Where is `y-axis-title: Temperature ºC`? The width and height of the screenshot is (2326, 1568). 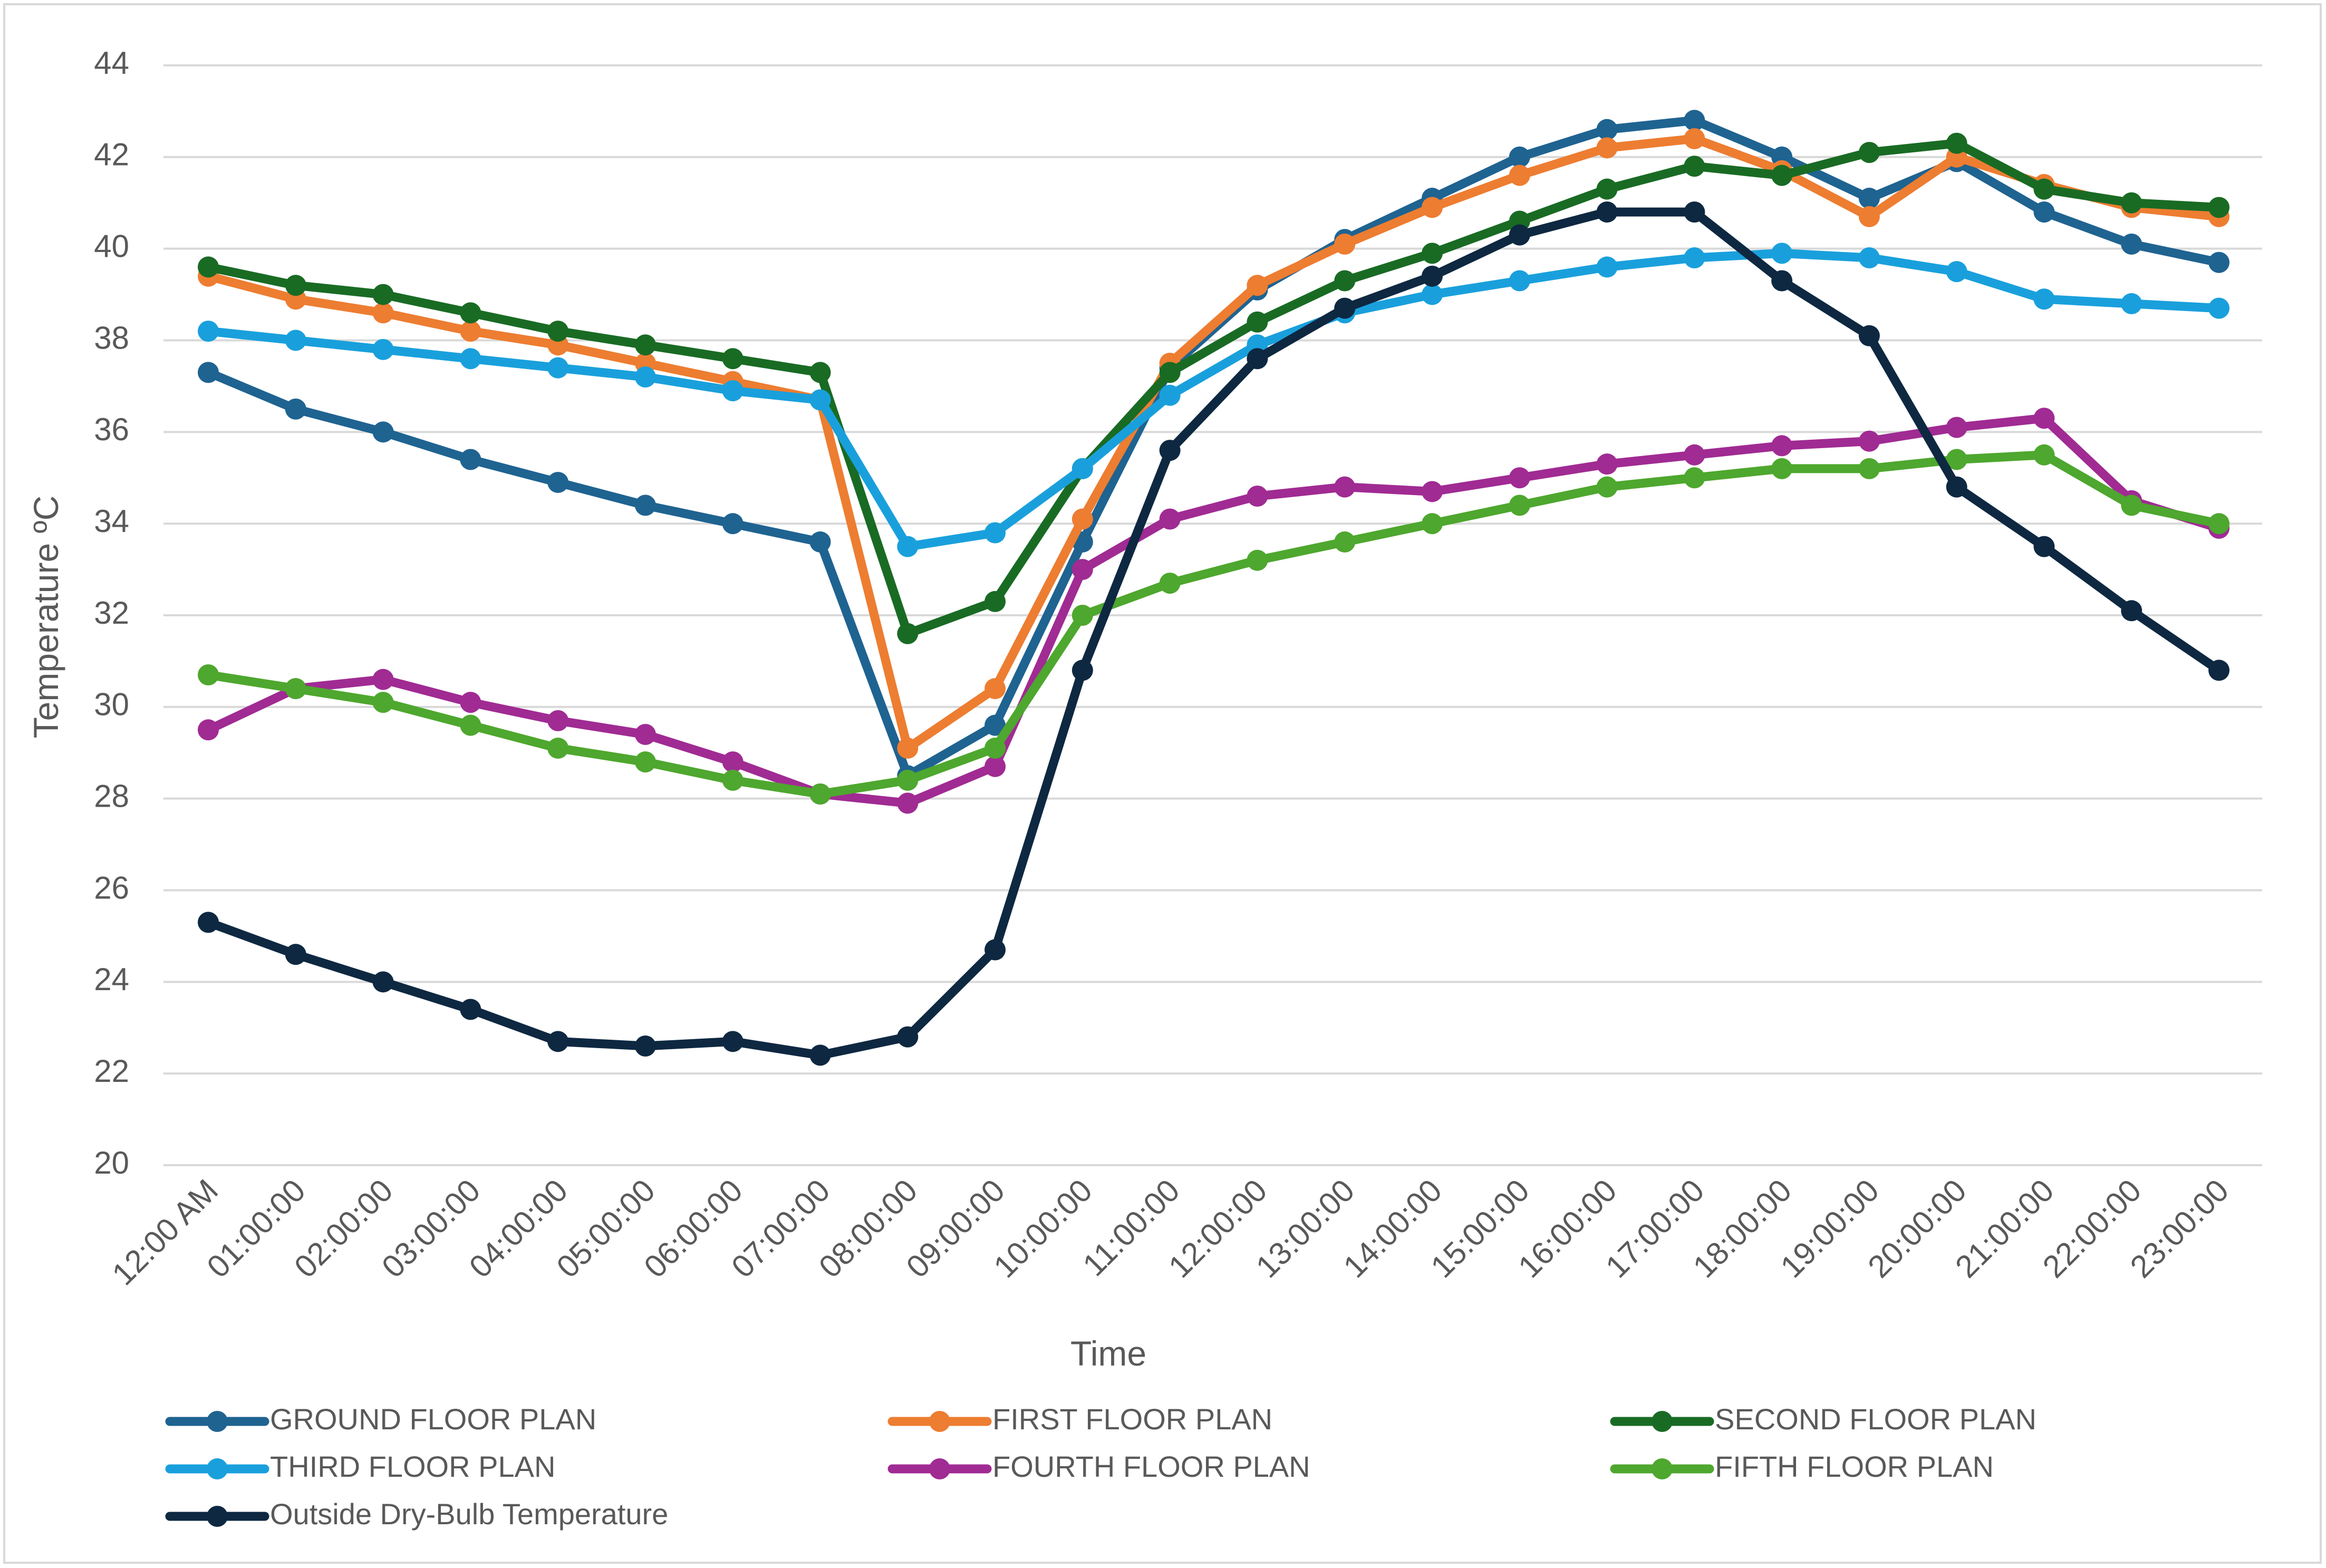
y-axis-title: Temperature ºC is located at coordinates (45, 617).